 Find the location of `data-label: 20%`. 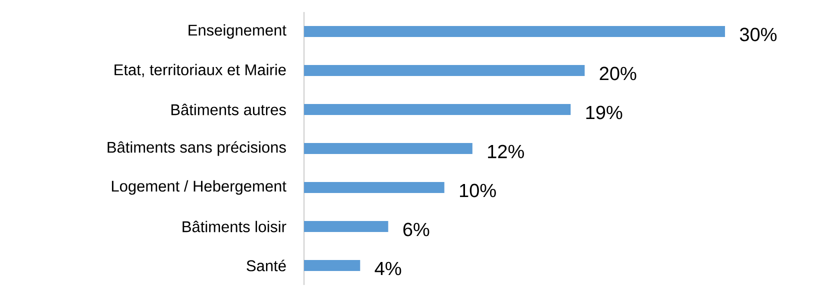

data-label: 20% is located at coordinates (618, 73).